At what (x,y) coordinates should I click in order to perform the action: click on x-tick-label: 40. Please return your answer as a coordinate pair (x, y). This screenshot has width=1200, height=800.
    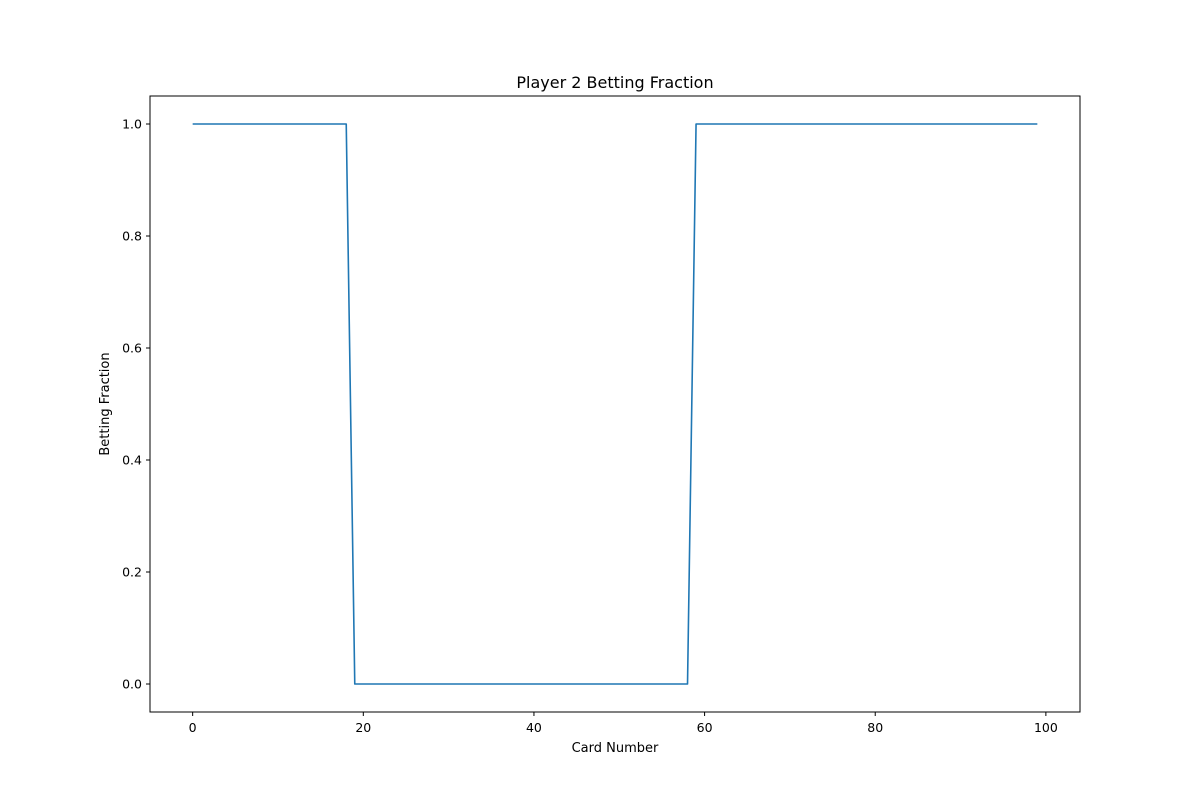
    Looking at the image, I should click on (534, 727).